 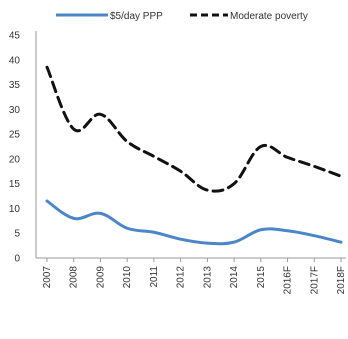 What do you see at coordinates (15, 135) in the screenshot?
I see `y-tick-label-25: 25` at bounding box center [15, 135].